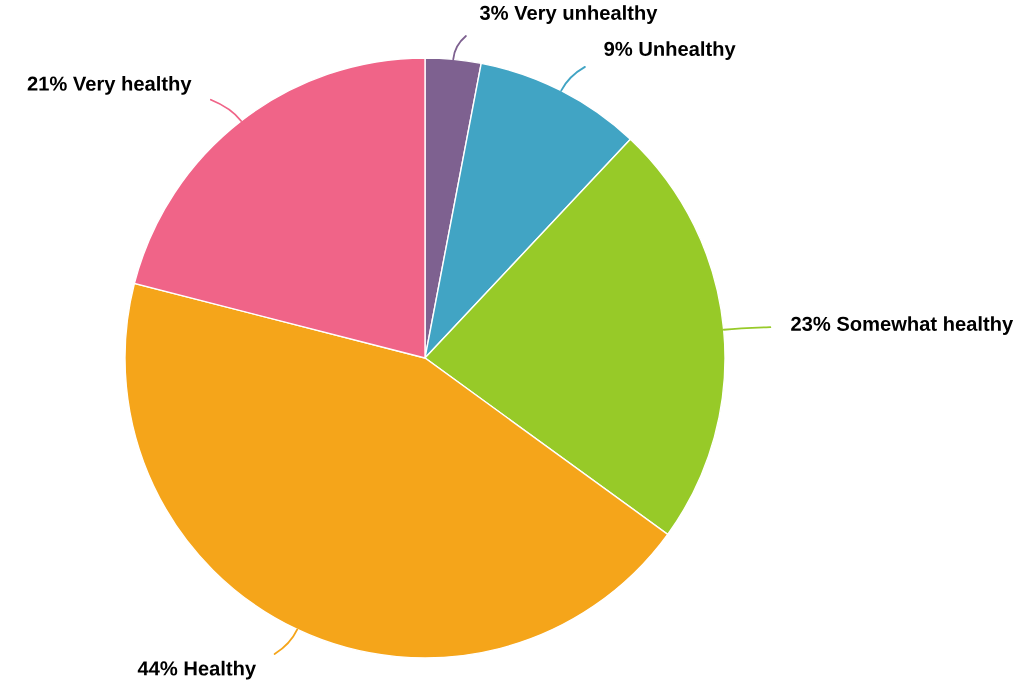 The height and width of the screenshot is (693, 1034). Describe the element at coordinates (568, 14) in the screenshot. I see `slice-label: 3% Very unhealthy` at that location.